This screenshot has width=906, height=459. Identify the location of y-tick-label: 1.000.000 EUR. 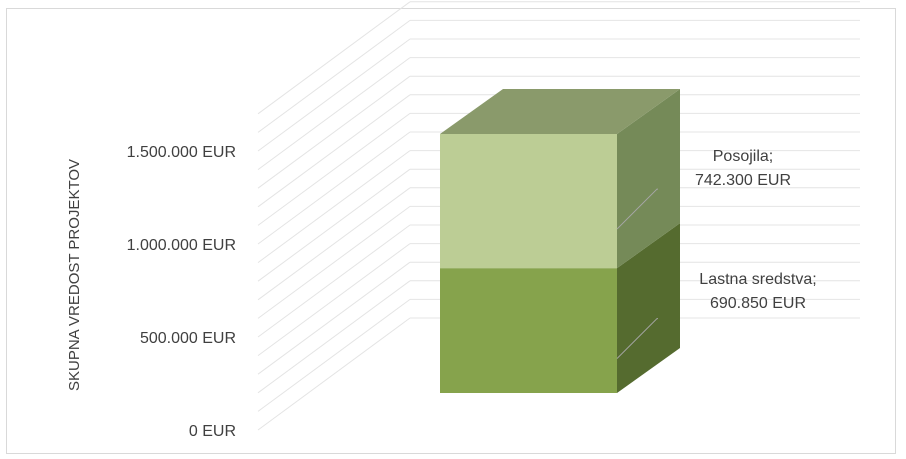
(181, 245).